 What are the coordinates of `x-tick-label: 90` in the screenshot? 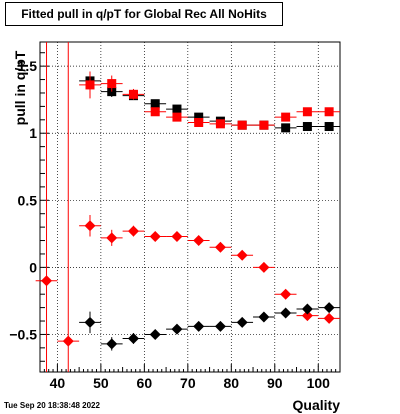 It's located at (275, 383).